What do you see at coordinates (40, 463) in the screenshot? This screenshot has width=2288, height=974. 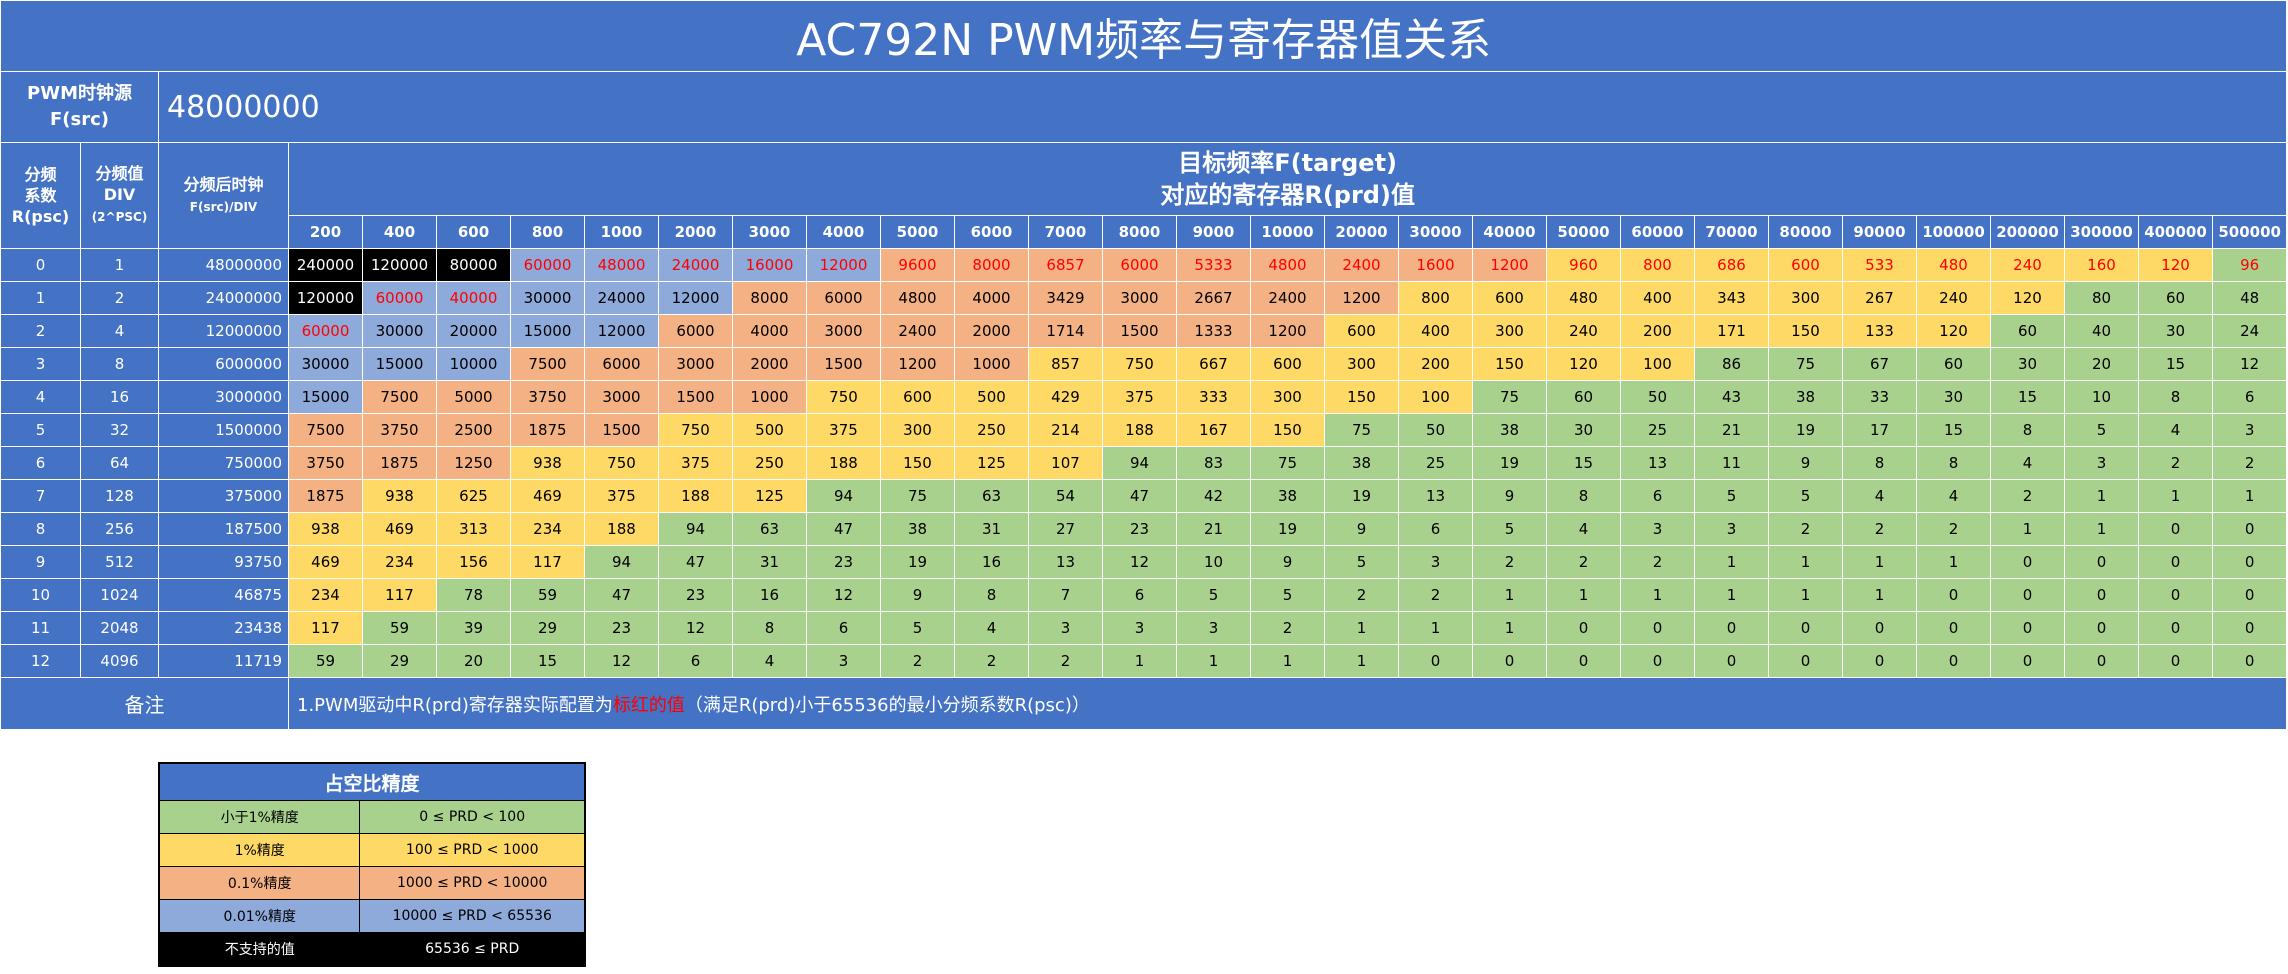 I see `psc-cell: 6` at bounding box center [40, 463].